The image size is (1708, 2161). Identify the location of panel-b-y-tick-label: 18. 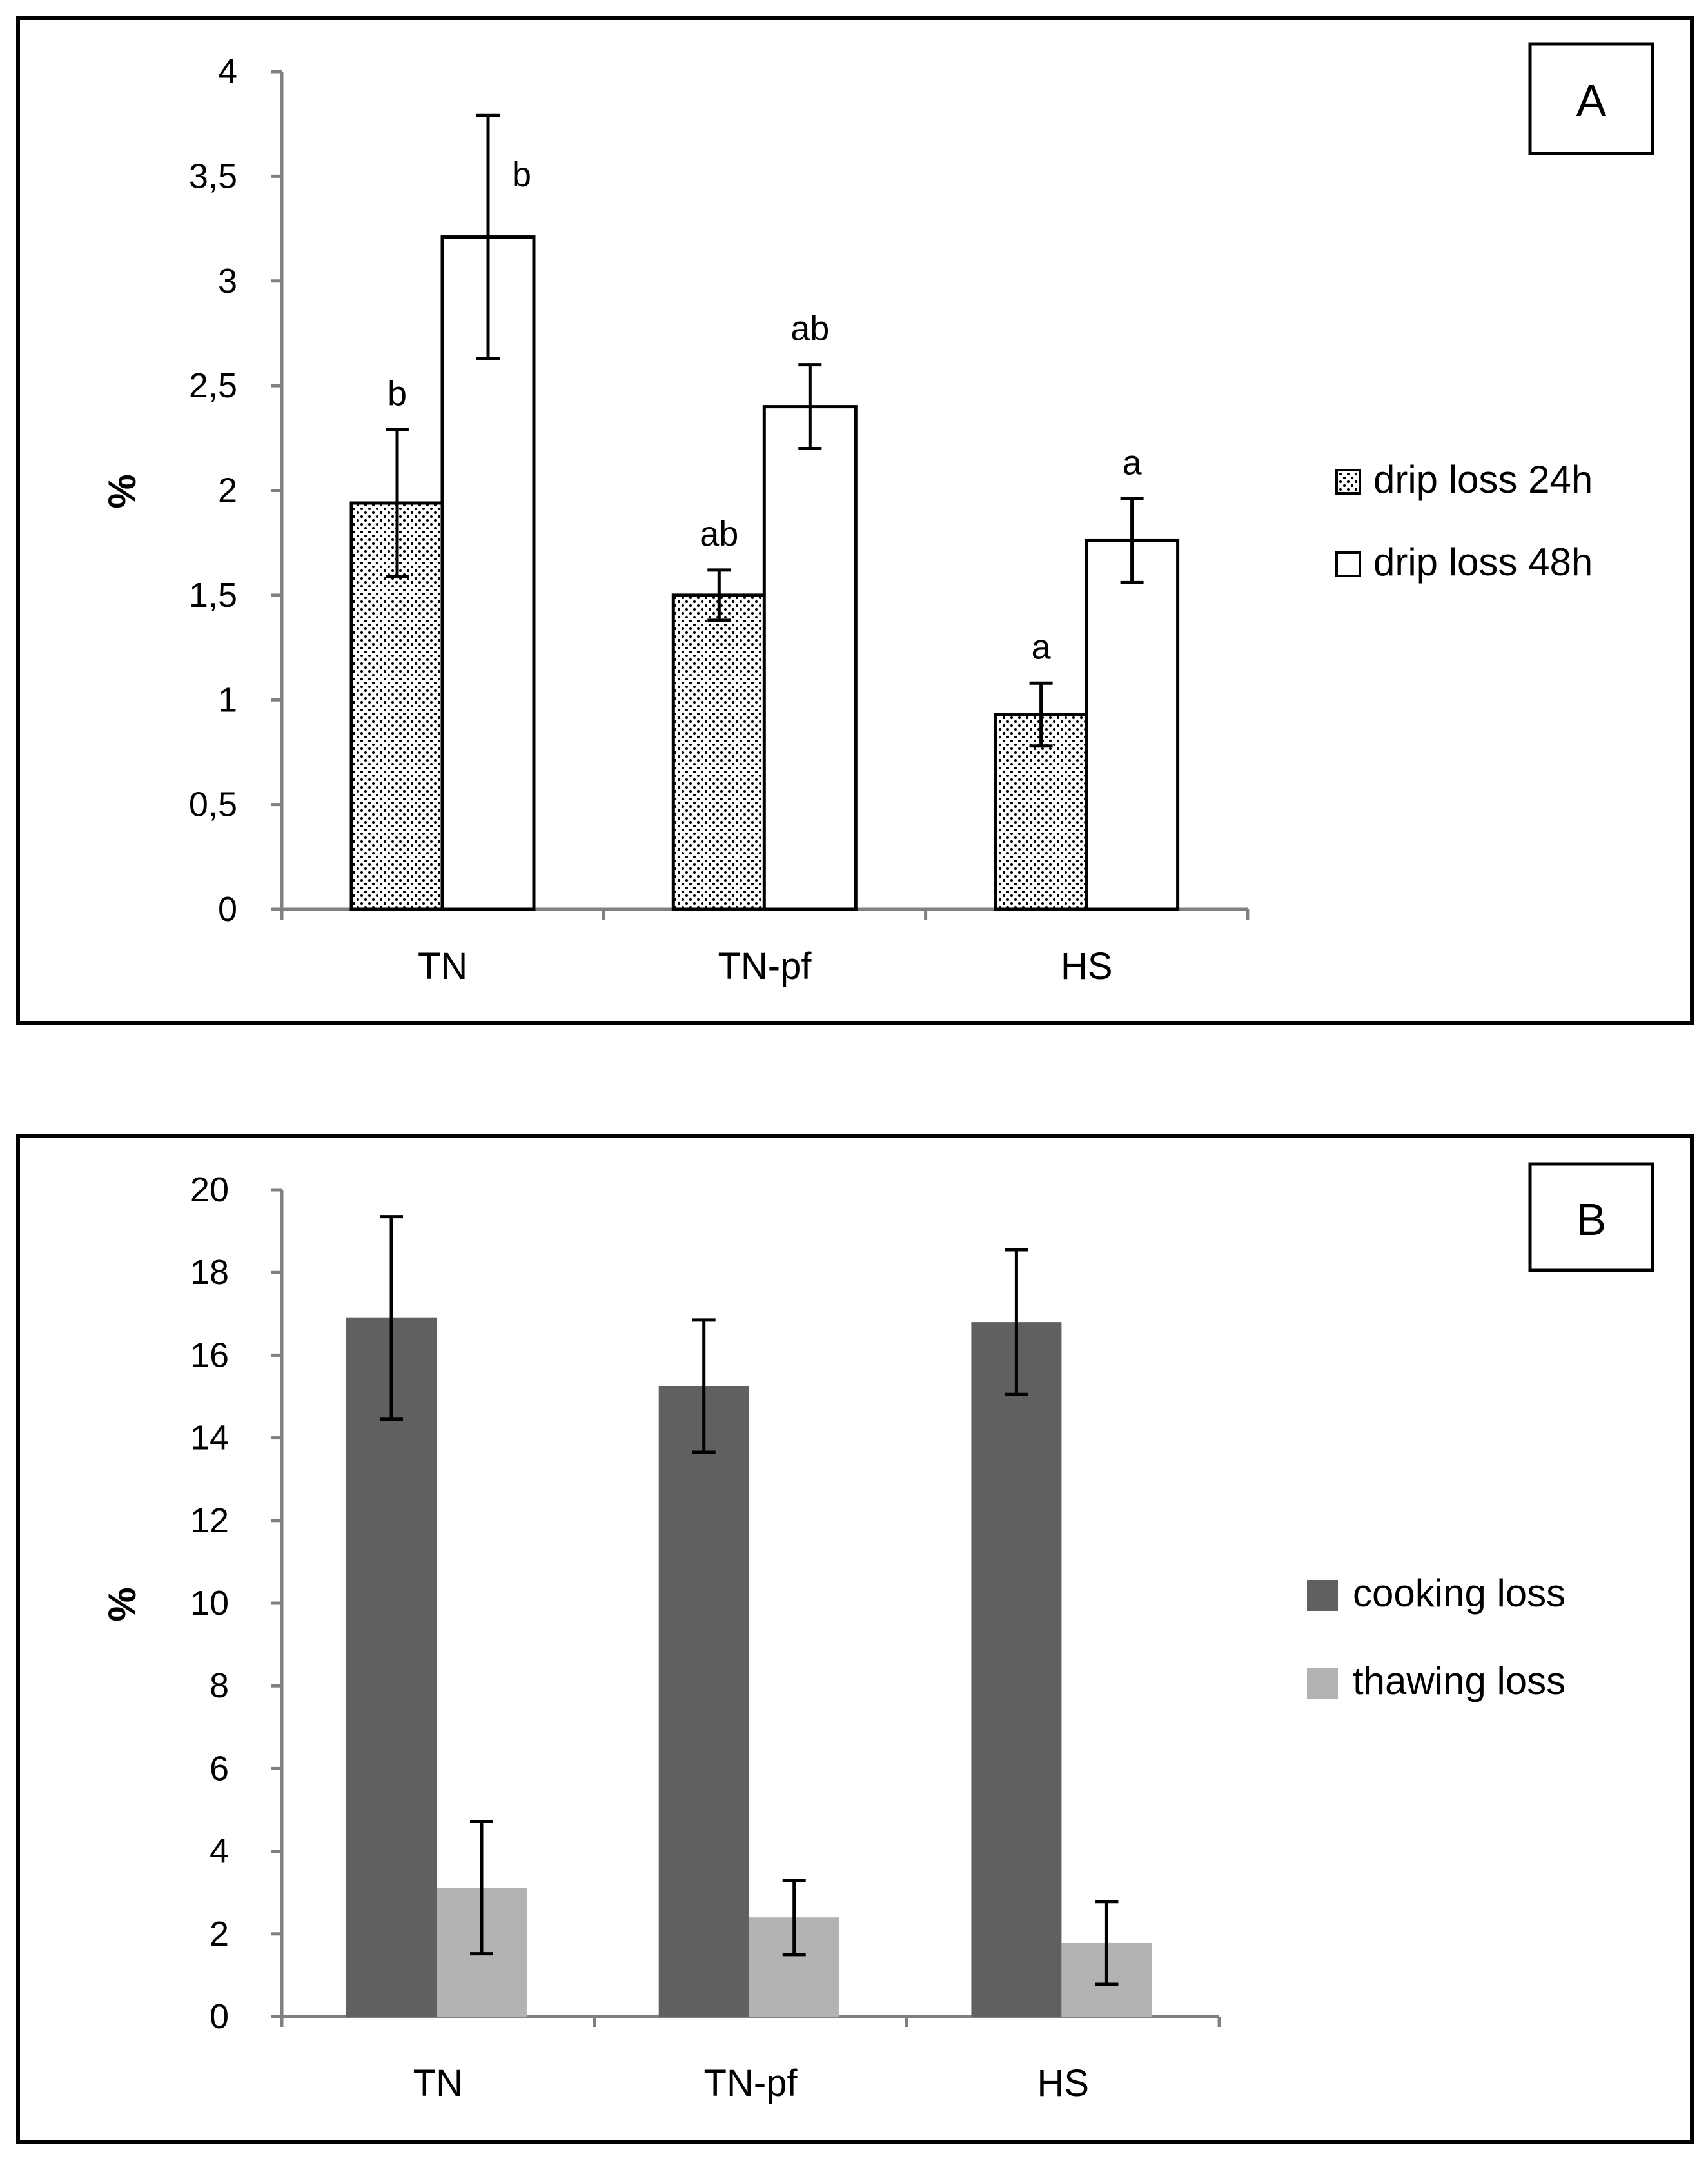
(210, 1273).